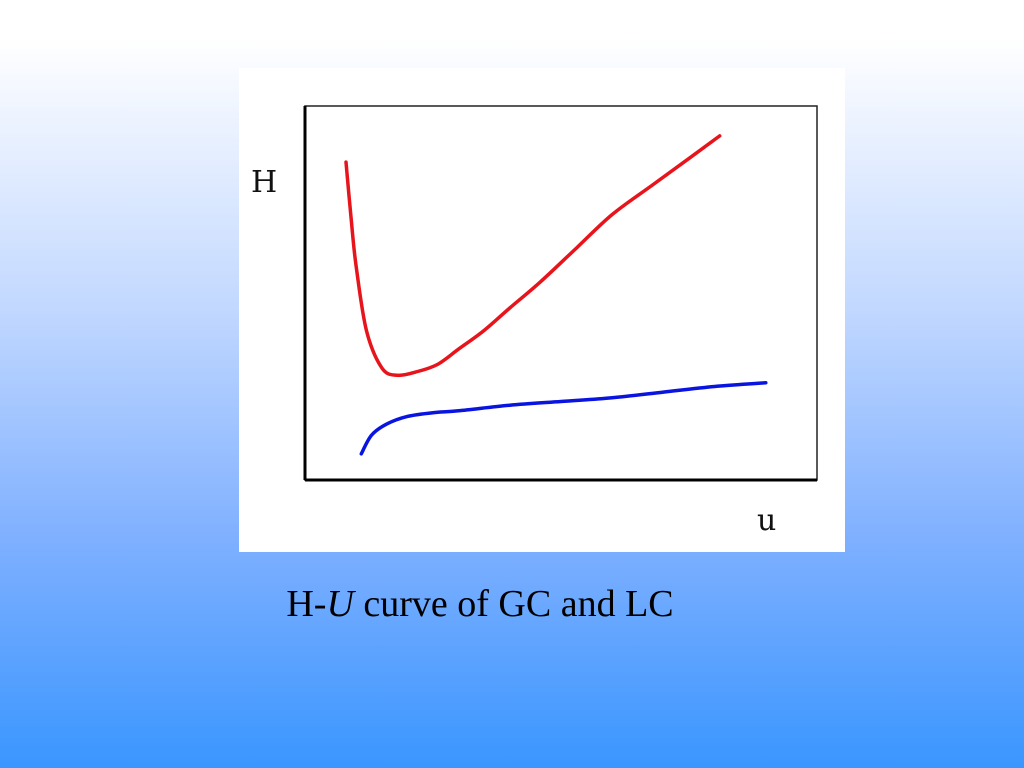 The image size is (1024, 768). Describe the element at coordinates (264, 182) in the screenshot. I see `y-axis-label: H` at that location.